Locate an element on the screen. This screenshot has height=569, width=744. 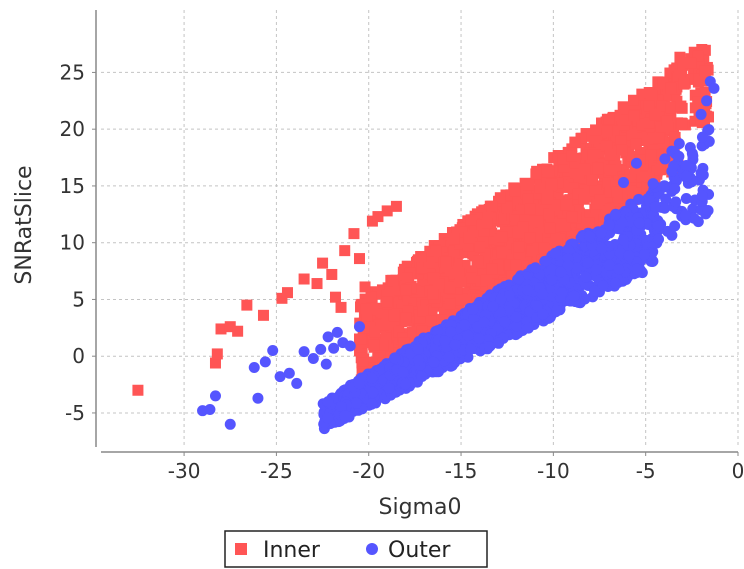
y-tick-label: 10 is located at coordinates (72, 243).